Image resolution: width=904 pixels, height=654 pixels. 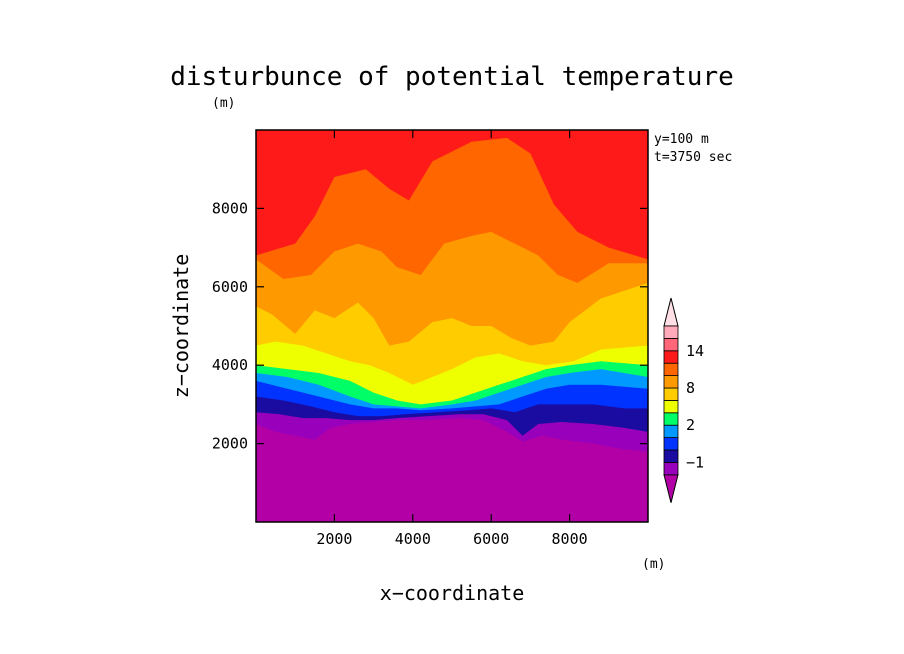 What do you see at coordinates (452, 77) in the screenshot?
I see `chart-title: disturbunce of potential temperature` at bounding box center [452, 77].